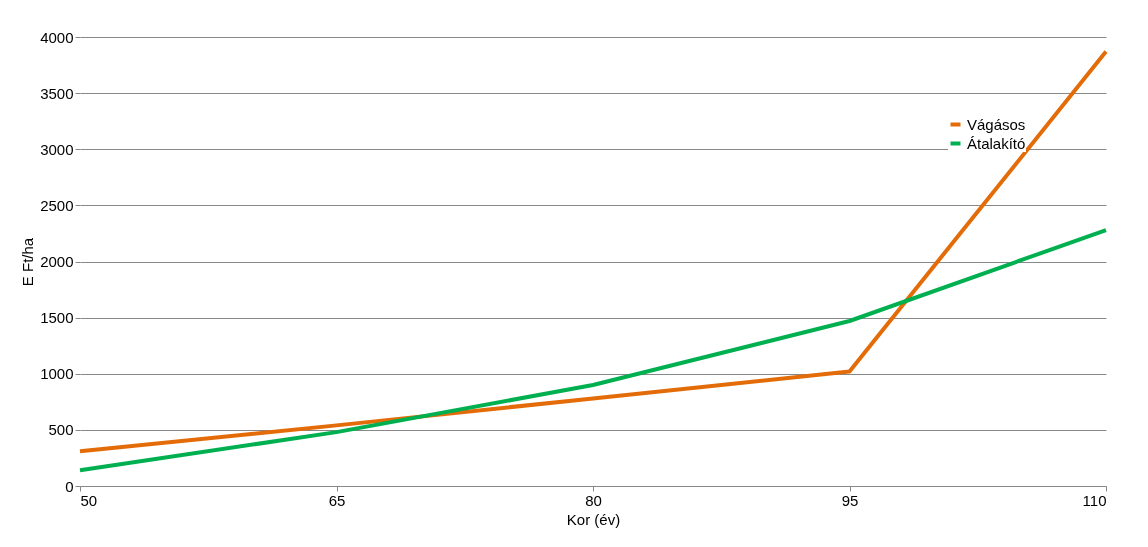 The height and width of the screenshot is (547, 1148). I want to click on y-tick-label: 3500, so click(57, 93).